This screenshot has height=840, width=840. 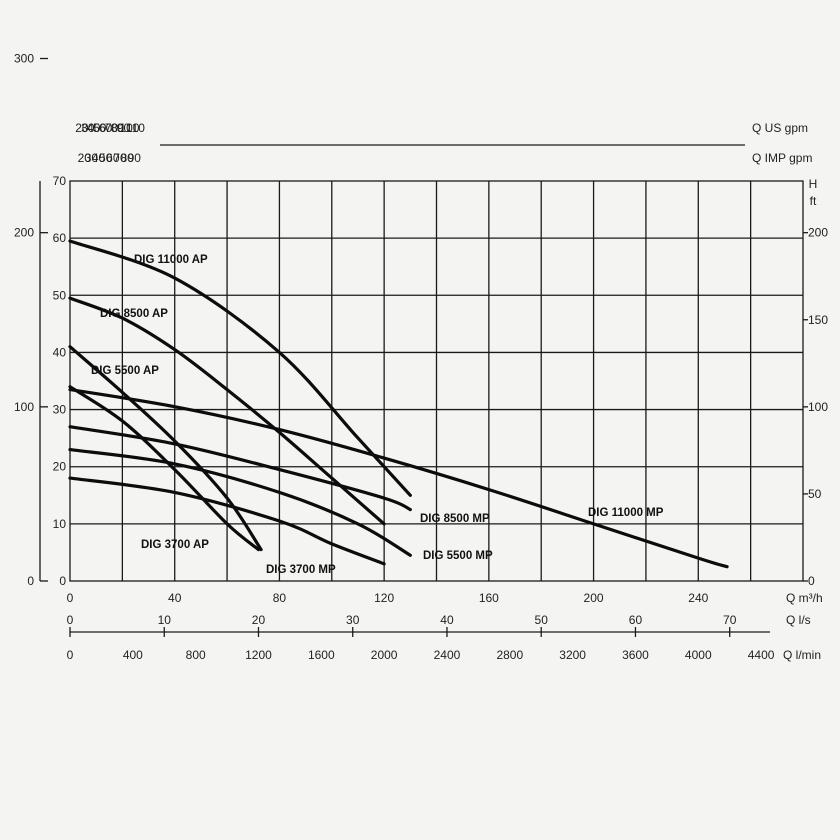 What do you see at coordinates (798, 620) in the screenshot?
I see `x-axis-label-ls: Q l/s` at bounding box center [798, 620].